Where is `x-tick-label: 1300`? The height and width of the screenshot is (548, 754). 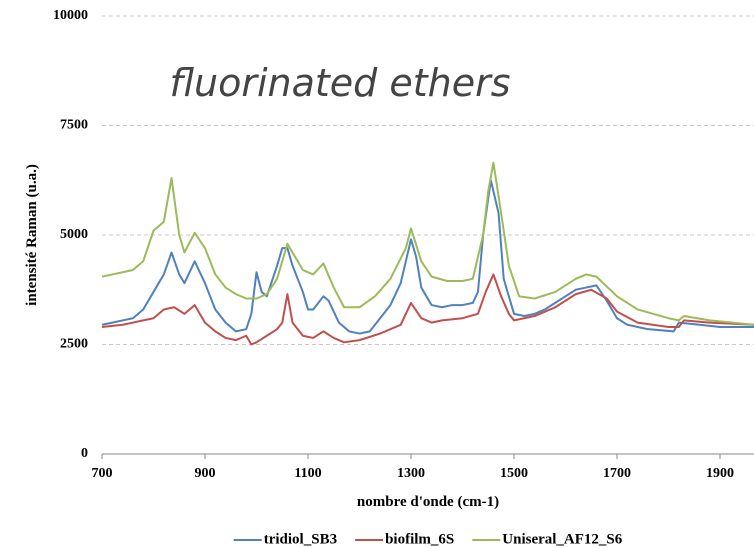 x-tick-label: 1300 is located at coordinates (411, 473).